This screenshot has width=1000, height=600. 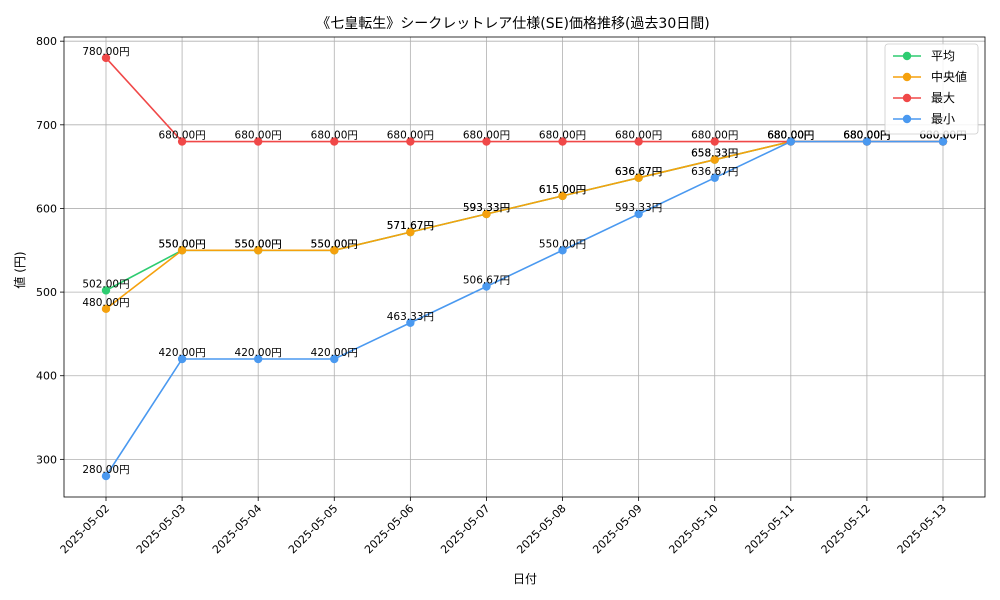 What do you see at coordinates (46, 459) in the screenshot?
I see `y-tick-label: 300` at bounding box center [46, 459].